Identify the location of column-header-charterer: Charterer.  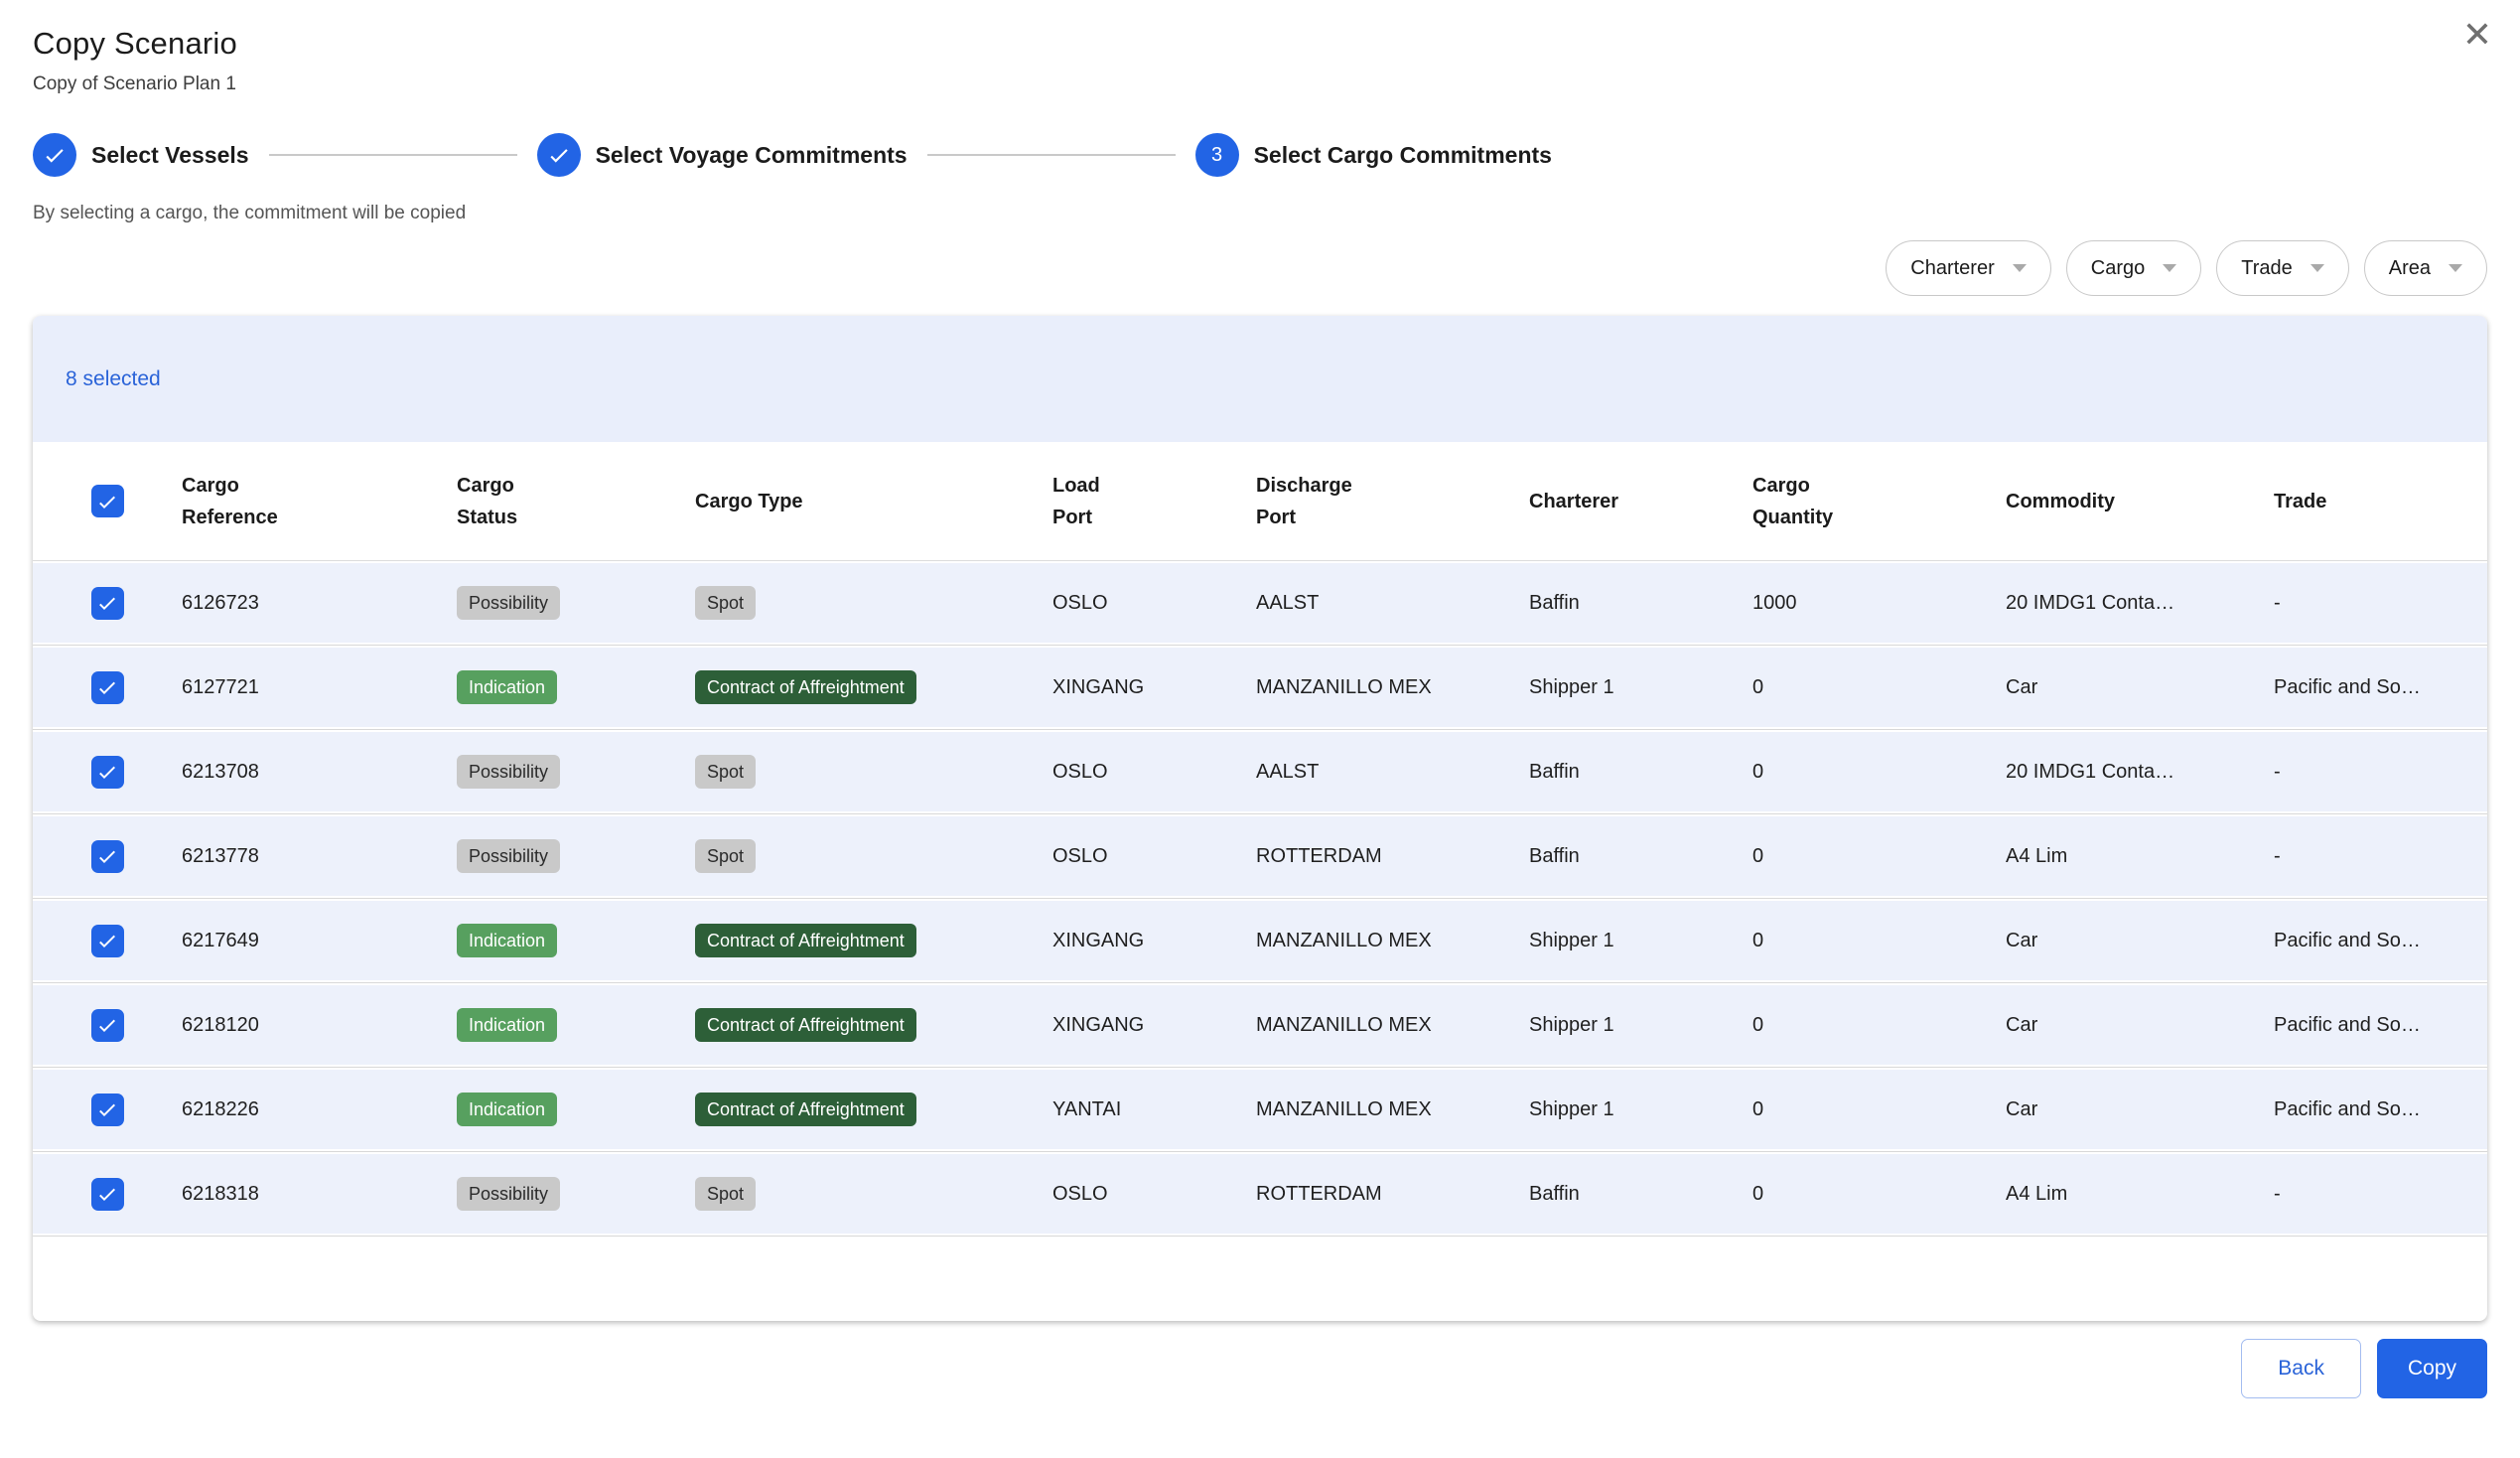
(1574, 501).